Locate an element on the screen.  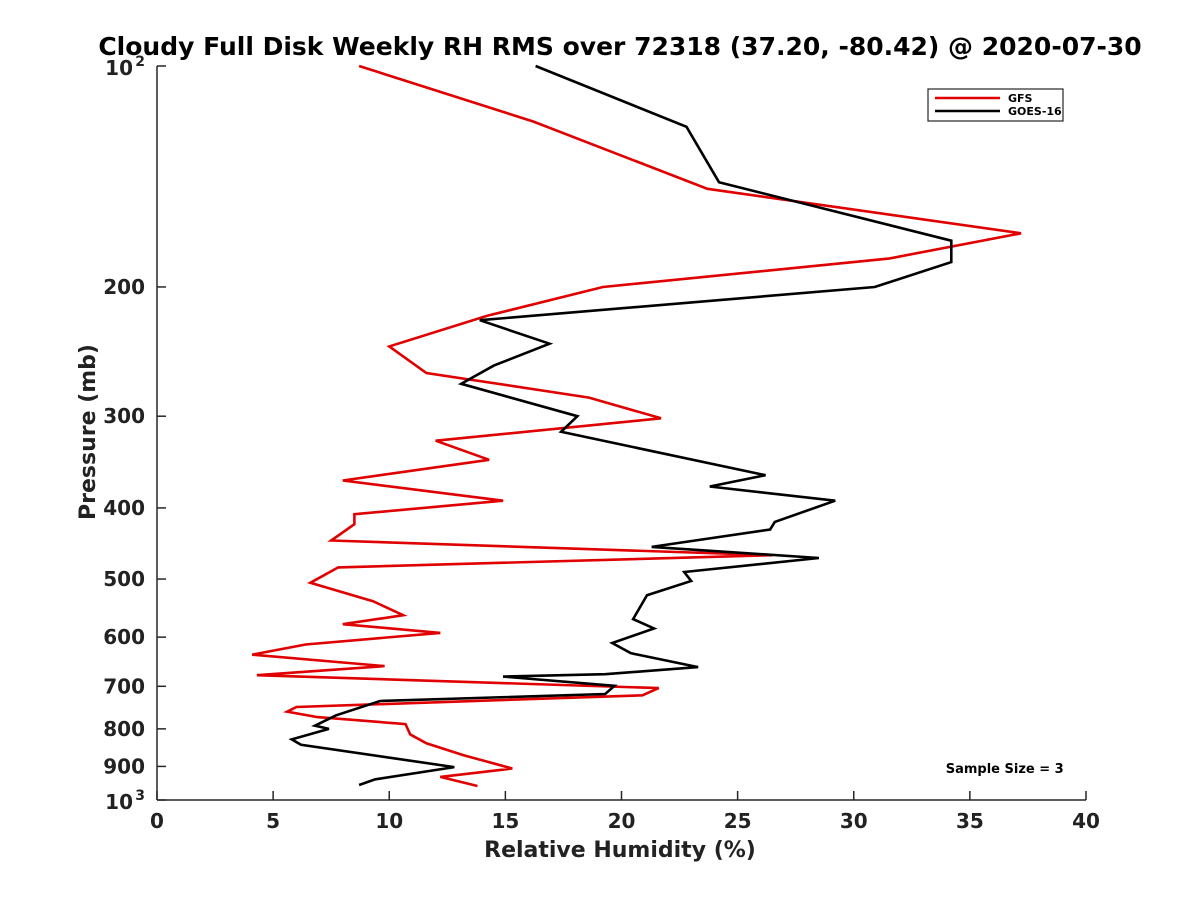
x-tick-label: 30 is located at coordinates (854, 821).